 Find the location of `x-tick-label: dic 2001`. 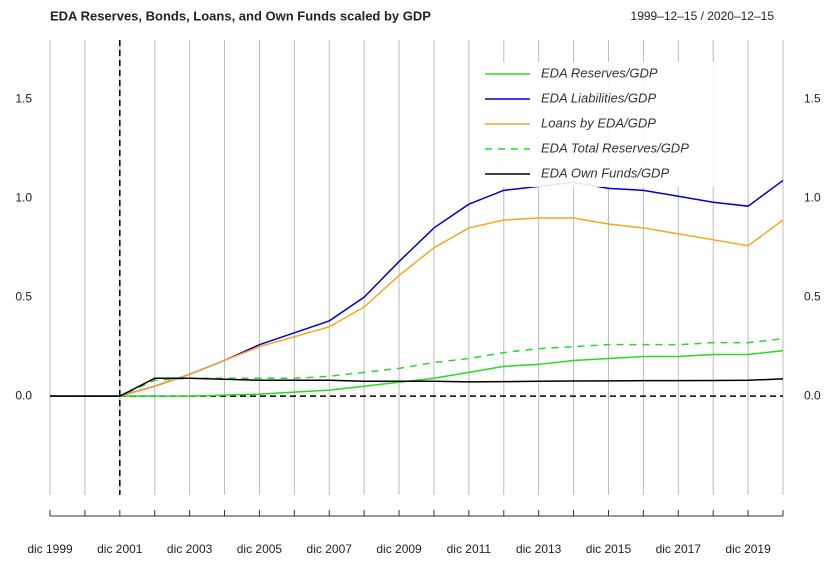

x-tick-label: dic 2001 is located at coordinates (120, 549).